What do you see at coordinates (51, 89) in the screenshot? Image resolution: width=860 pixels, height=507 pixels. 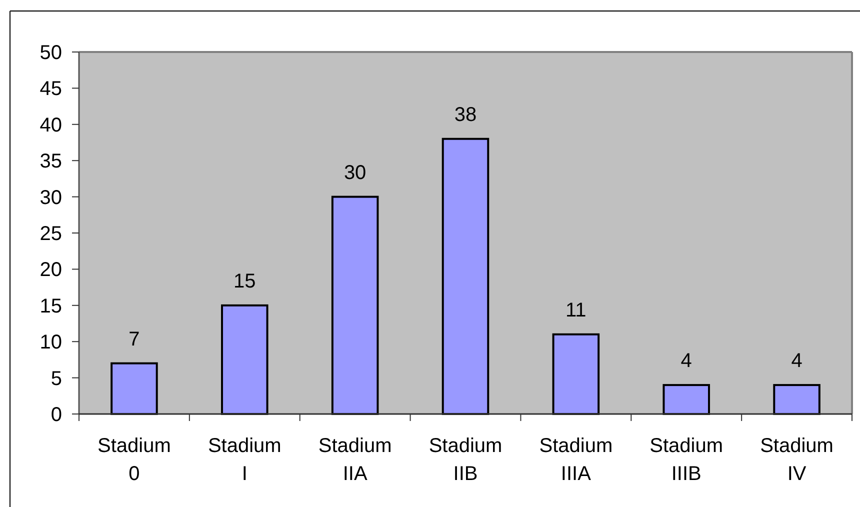 I see `y-tick-label: 45` at bounding box center [51, 89].